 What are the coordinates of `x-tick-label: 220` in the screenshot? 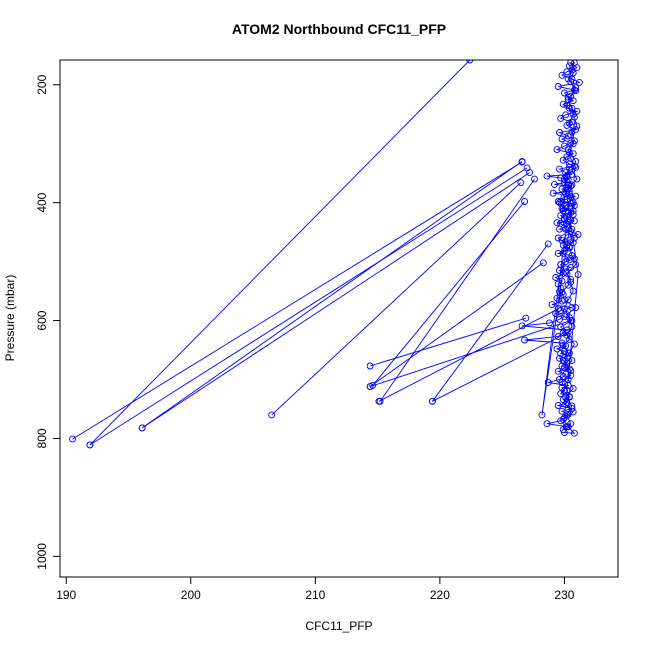 It's located at (440, 595).